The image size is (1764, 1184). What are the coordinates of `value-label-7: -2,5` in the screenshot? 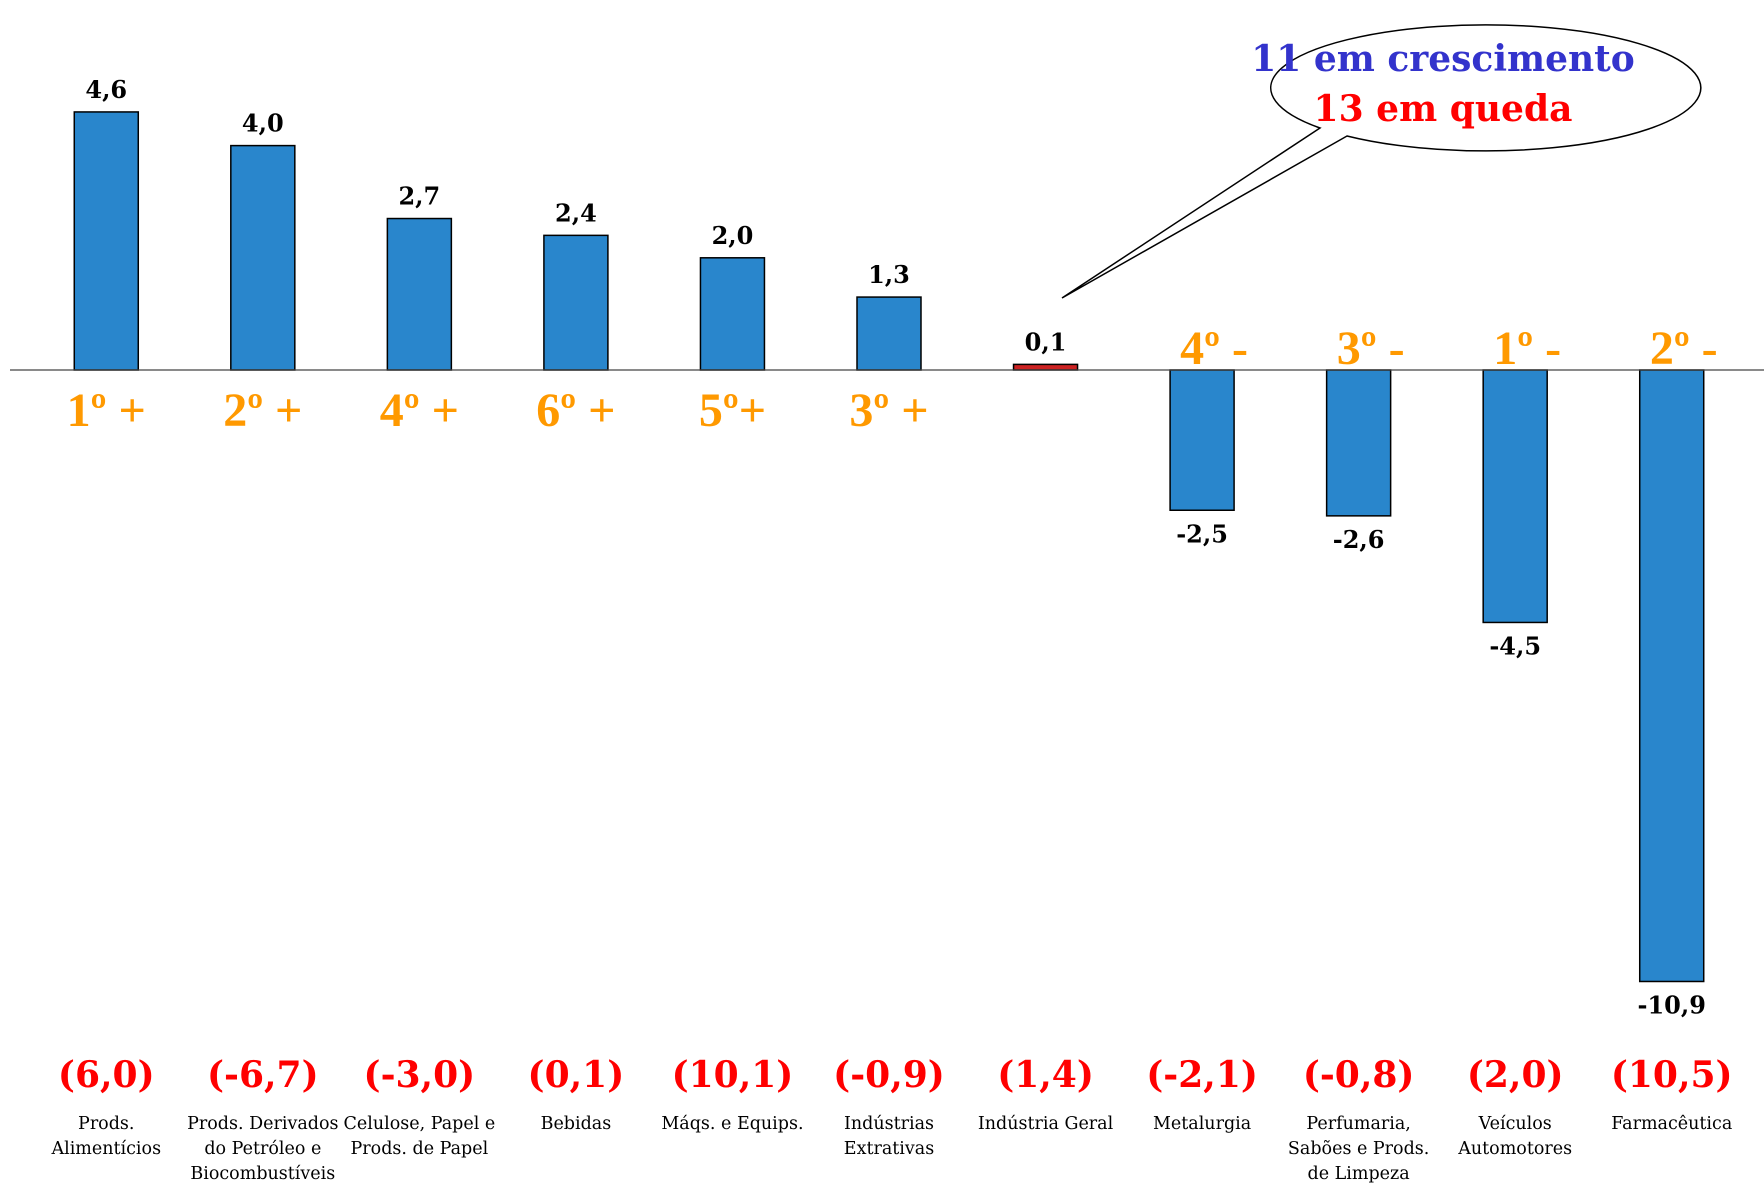 It's located at (1202, 533).